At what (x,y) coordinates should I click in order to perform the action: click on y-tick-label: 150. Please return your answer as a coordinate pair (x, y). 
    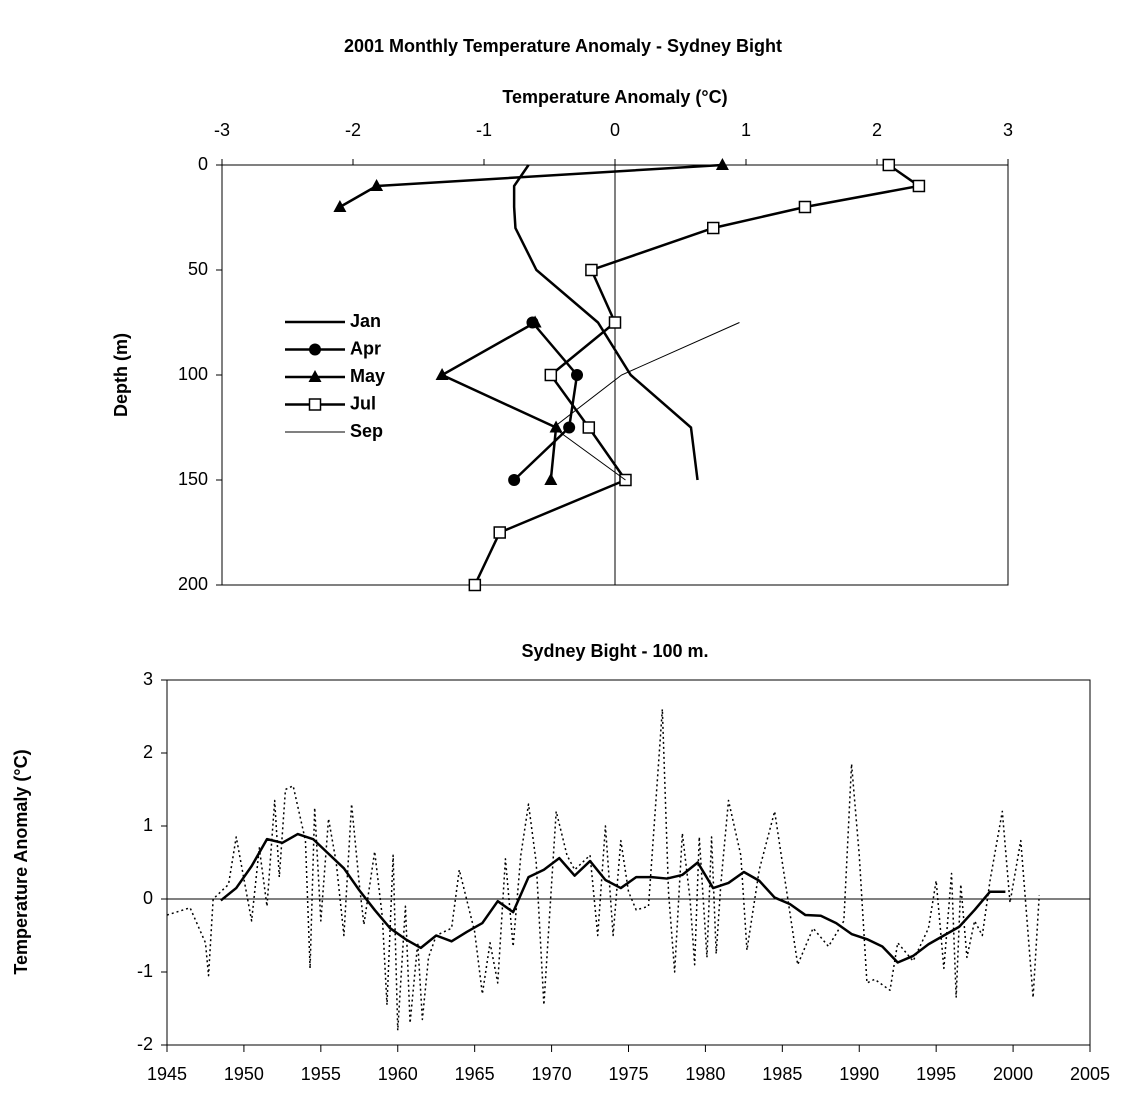
    Looking at the image, I should click on (193, 479).